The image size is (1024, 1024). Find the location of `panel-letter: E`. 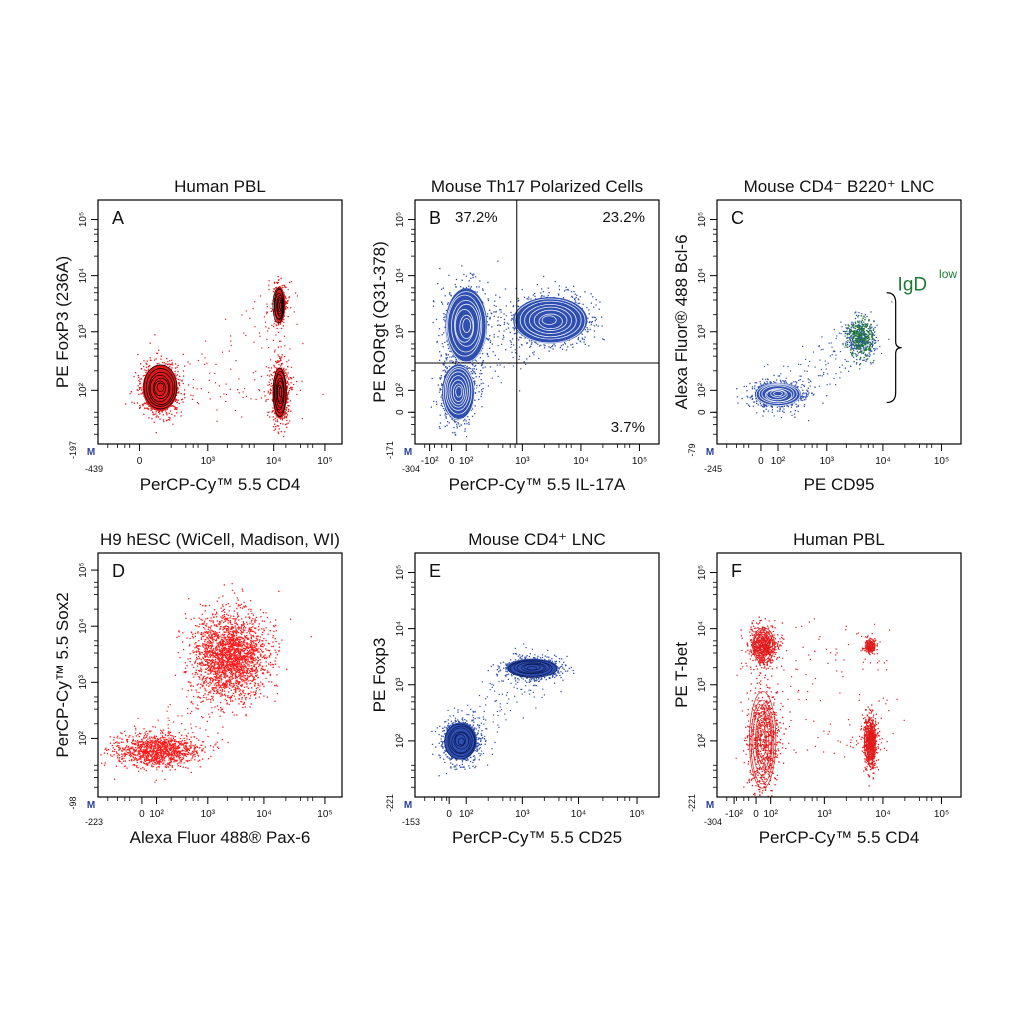

panel-letter: E is located at coordinates (435, 571).